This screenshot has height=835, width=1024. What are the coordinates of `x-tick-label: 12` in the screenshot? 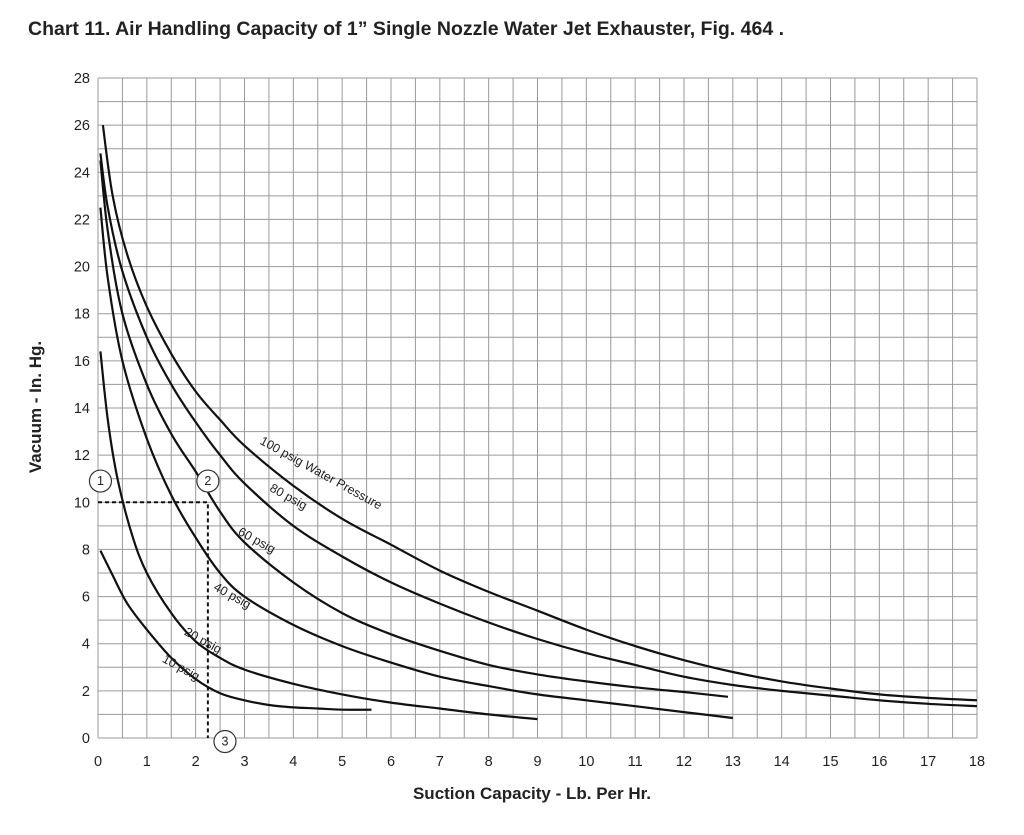 It's located at (684, 762).